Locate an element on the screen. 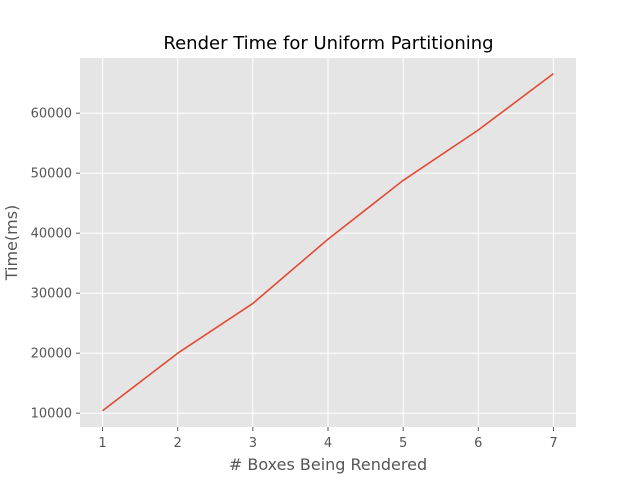  x-tick-label: 7 is located at coordinates (553, 443).